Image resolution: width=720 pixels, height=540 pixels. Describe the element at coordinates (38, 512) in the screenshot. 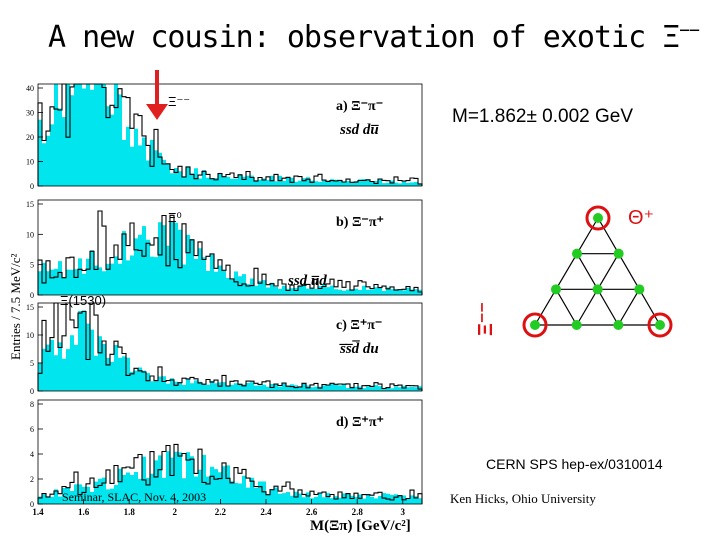

I see `x-tick-label: 1.4` at that location.